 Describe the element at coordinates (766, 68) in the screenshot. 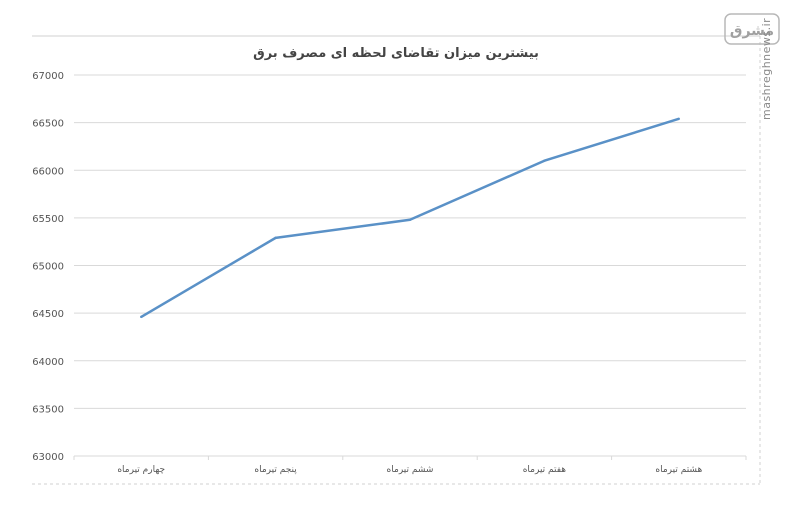

I see `site-watermark: mashreghnews.ir` at that location.